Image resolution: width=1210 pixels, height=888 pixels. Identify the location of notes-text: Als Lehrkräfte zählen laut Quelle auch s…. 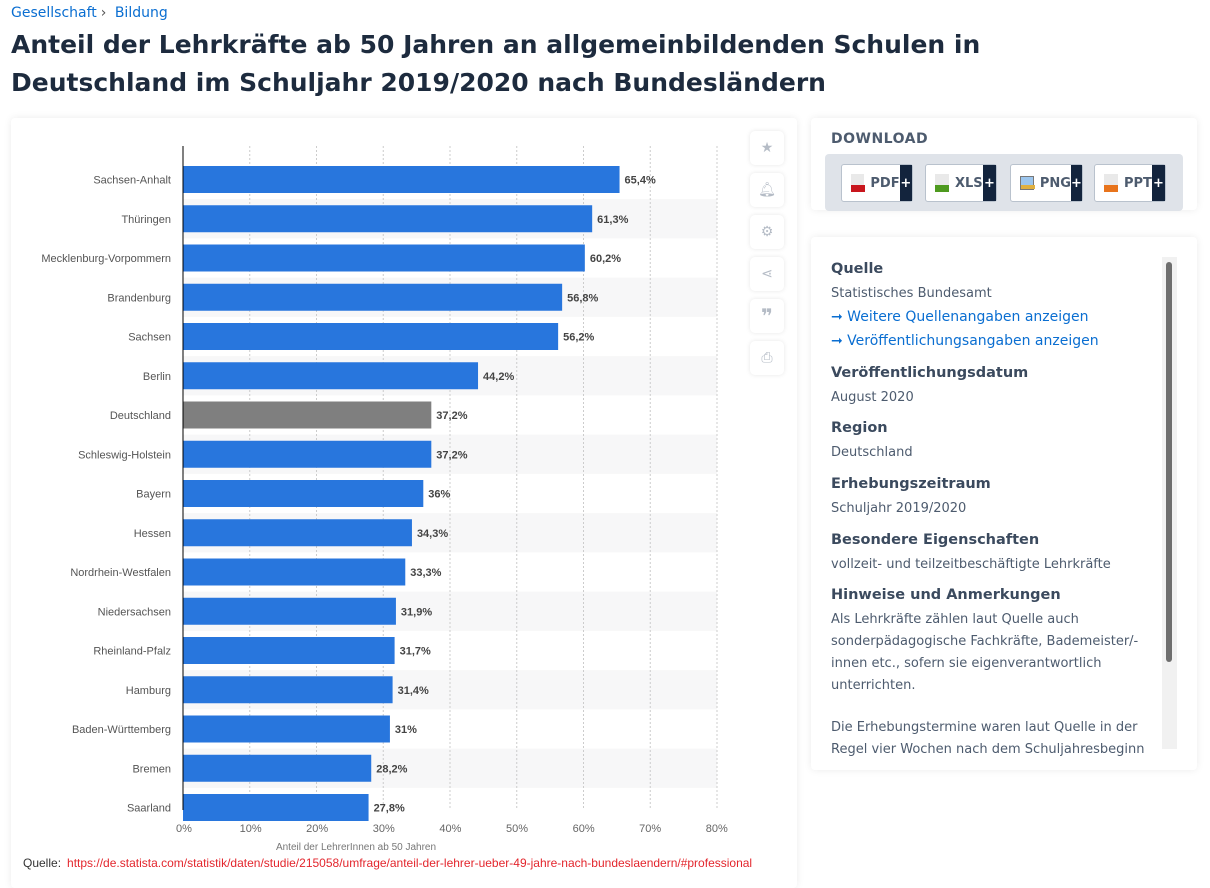
(985, 652).